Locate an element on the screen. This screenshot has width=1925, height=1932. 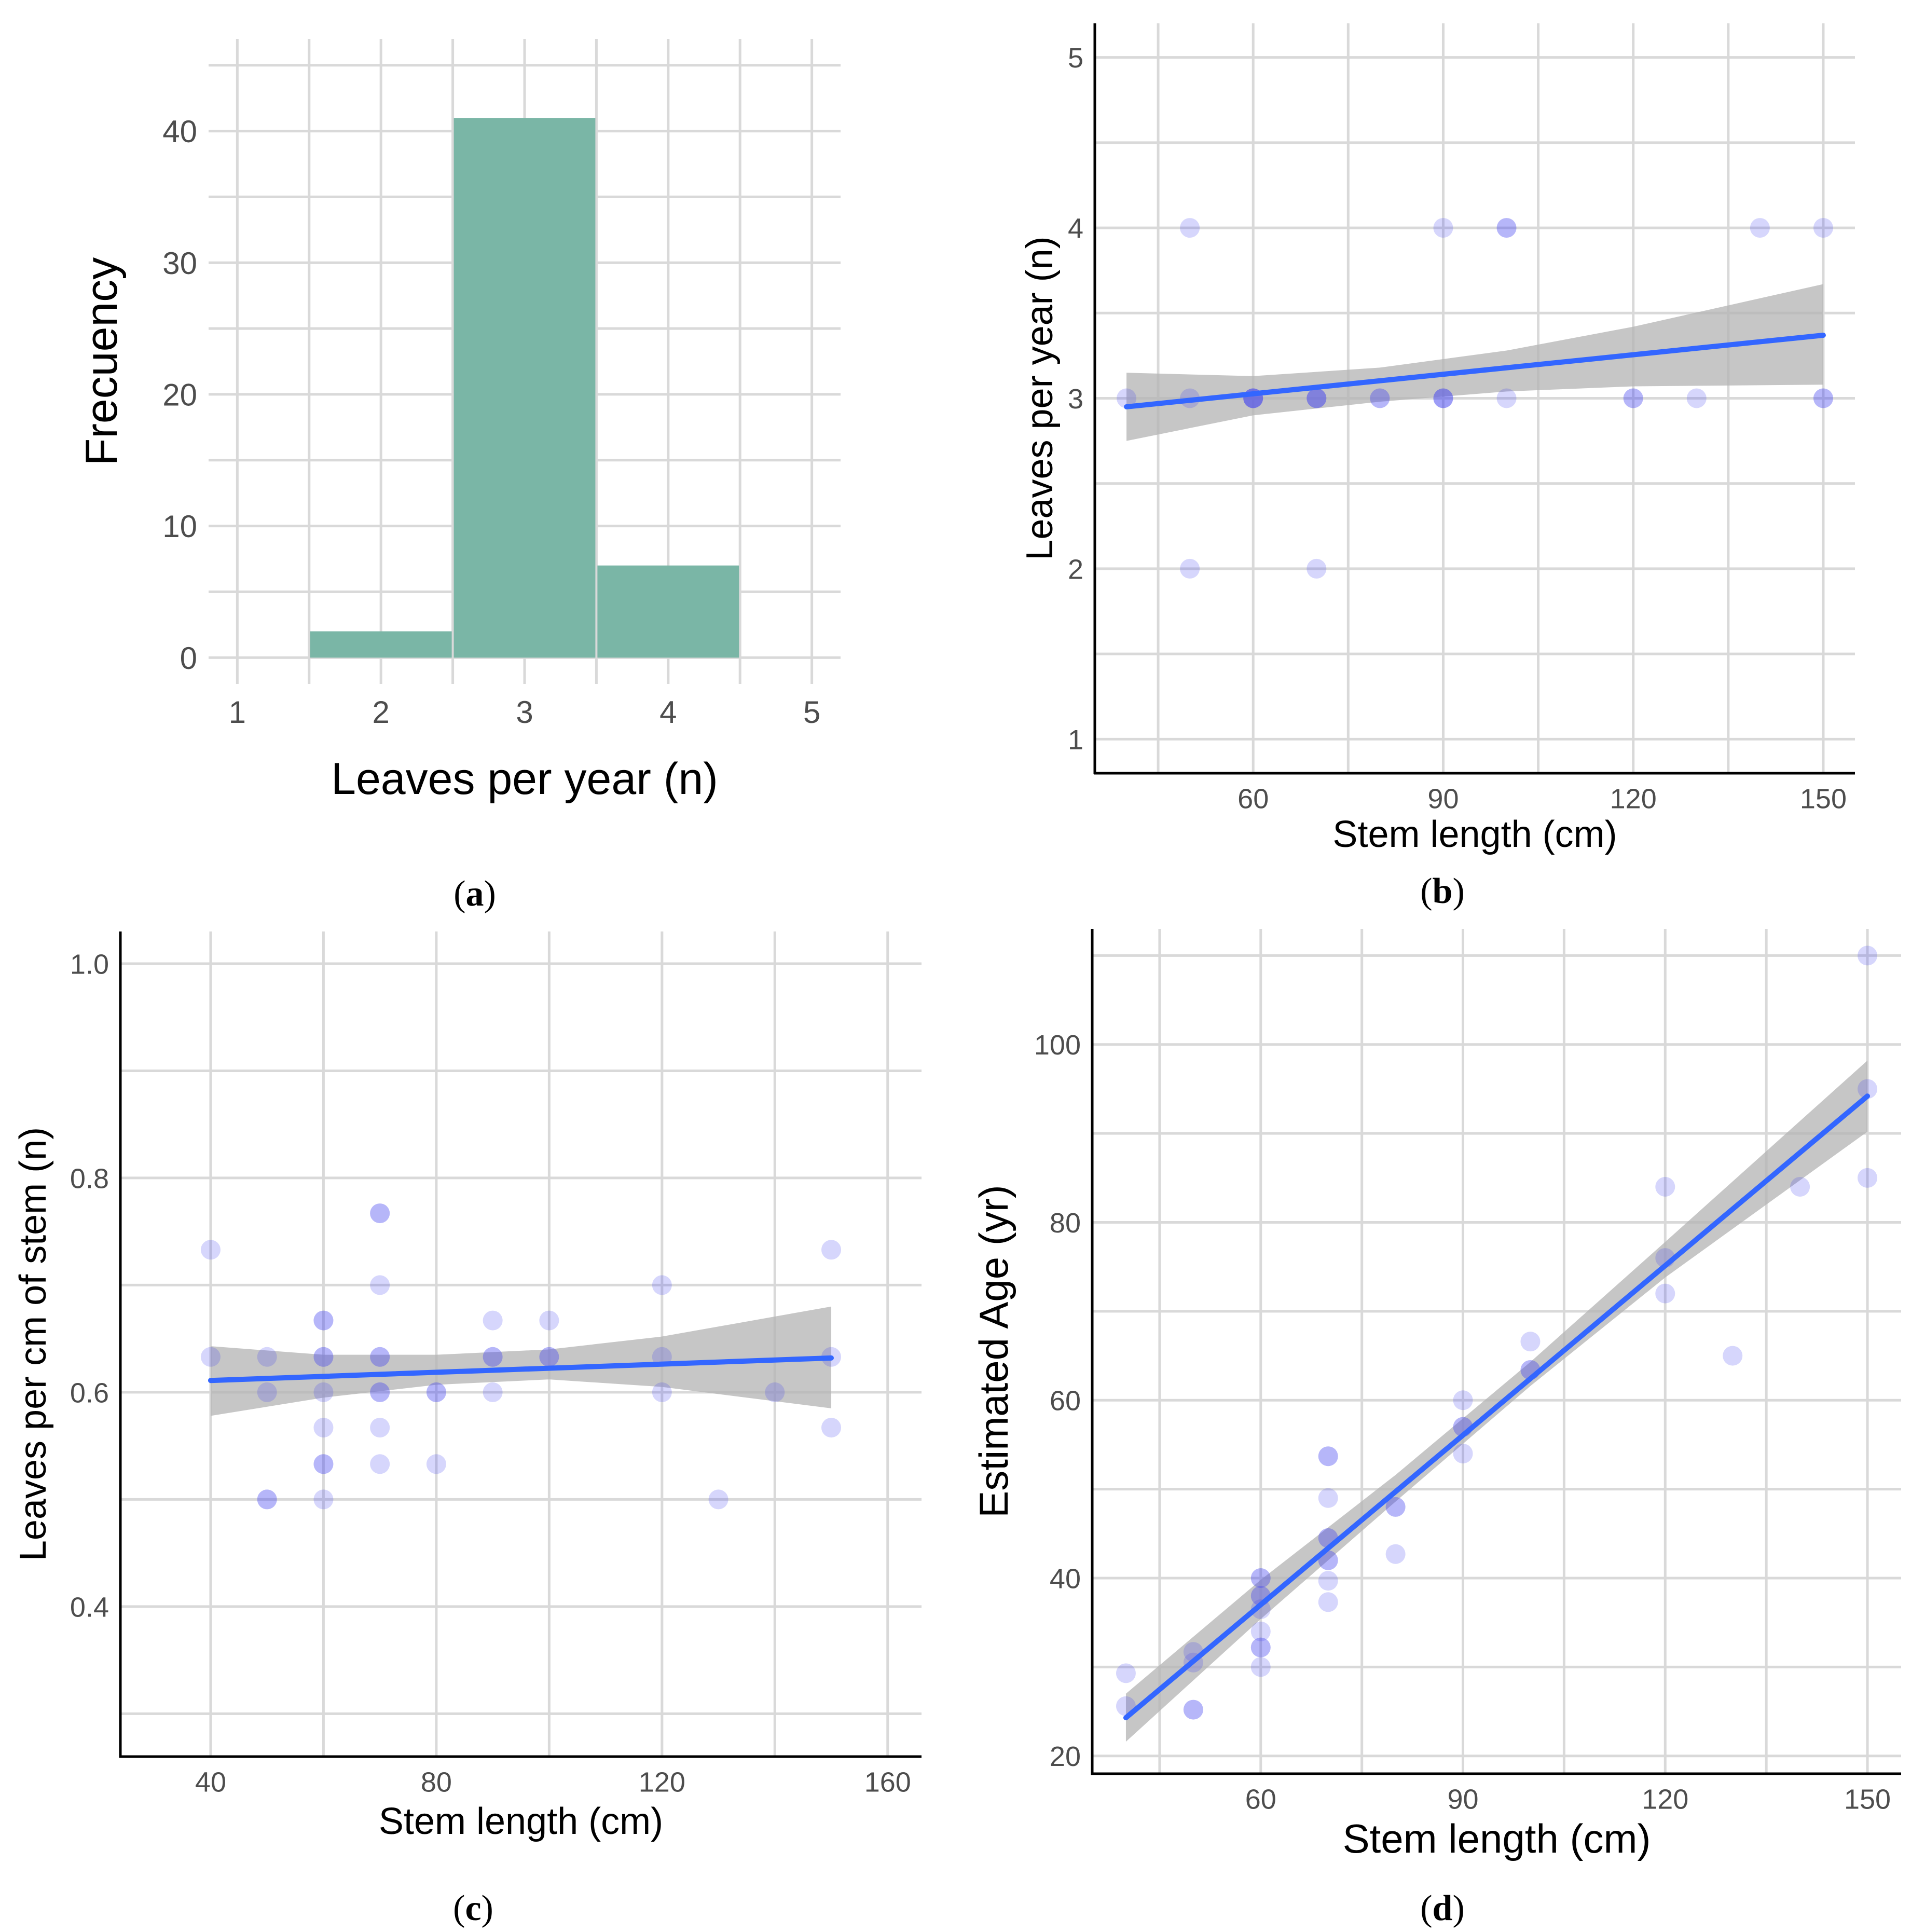
y-tick-label: 0 is located at coordinates (188, 658).